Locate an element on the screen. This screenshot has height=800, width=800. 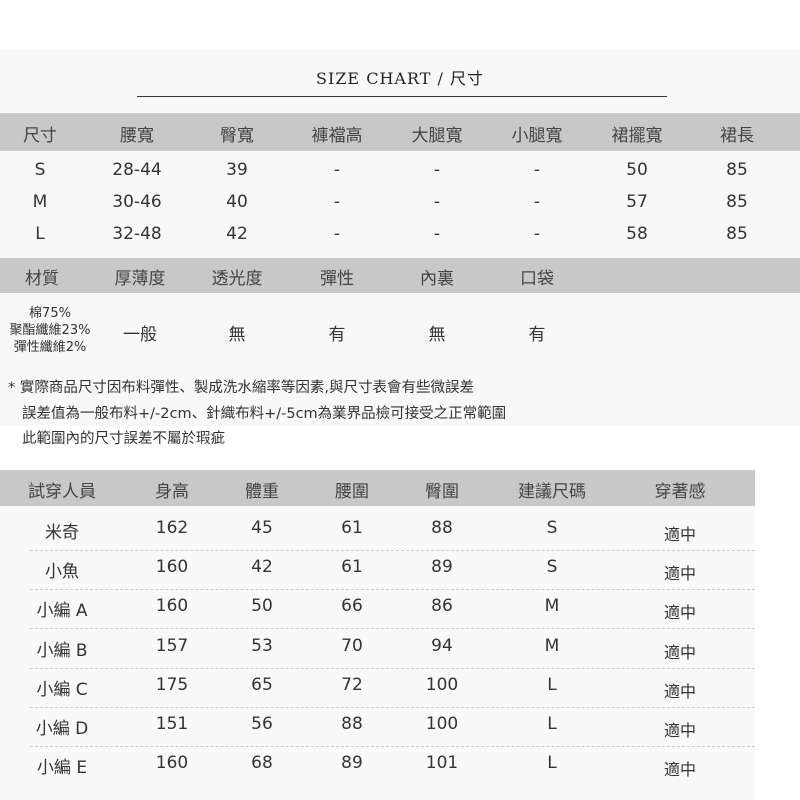
fitting-header-cell: 建議尺碼 is located at coordinates (552, 492).